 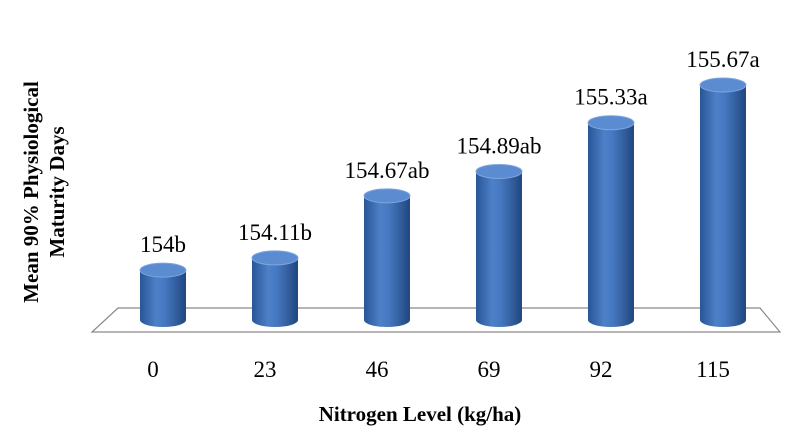 What do you see at coordinates (57, 191) in the screenshot?
I see `y-axis-title-line-2: Maturity Days` at bounding box center [57, 191].